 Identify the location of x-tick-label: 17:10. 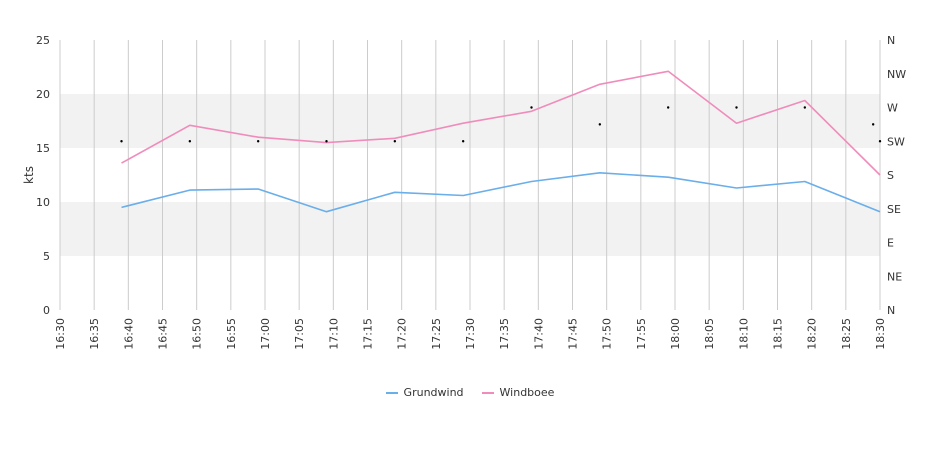
(333, 334).